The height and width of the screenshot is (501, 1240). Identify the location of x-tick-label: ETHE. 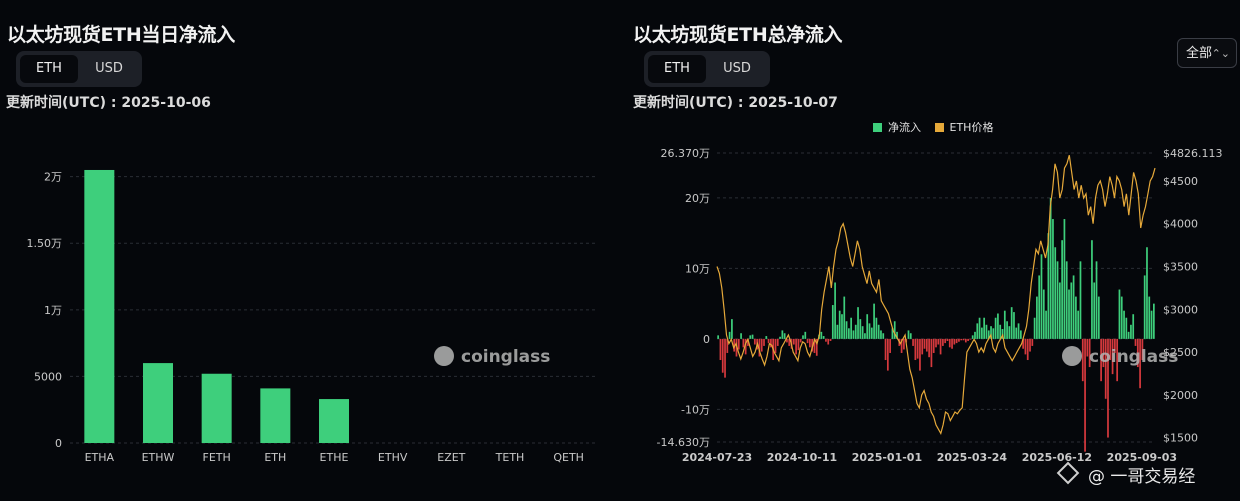
(334, 457).